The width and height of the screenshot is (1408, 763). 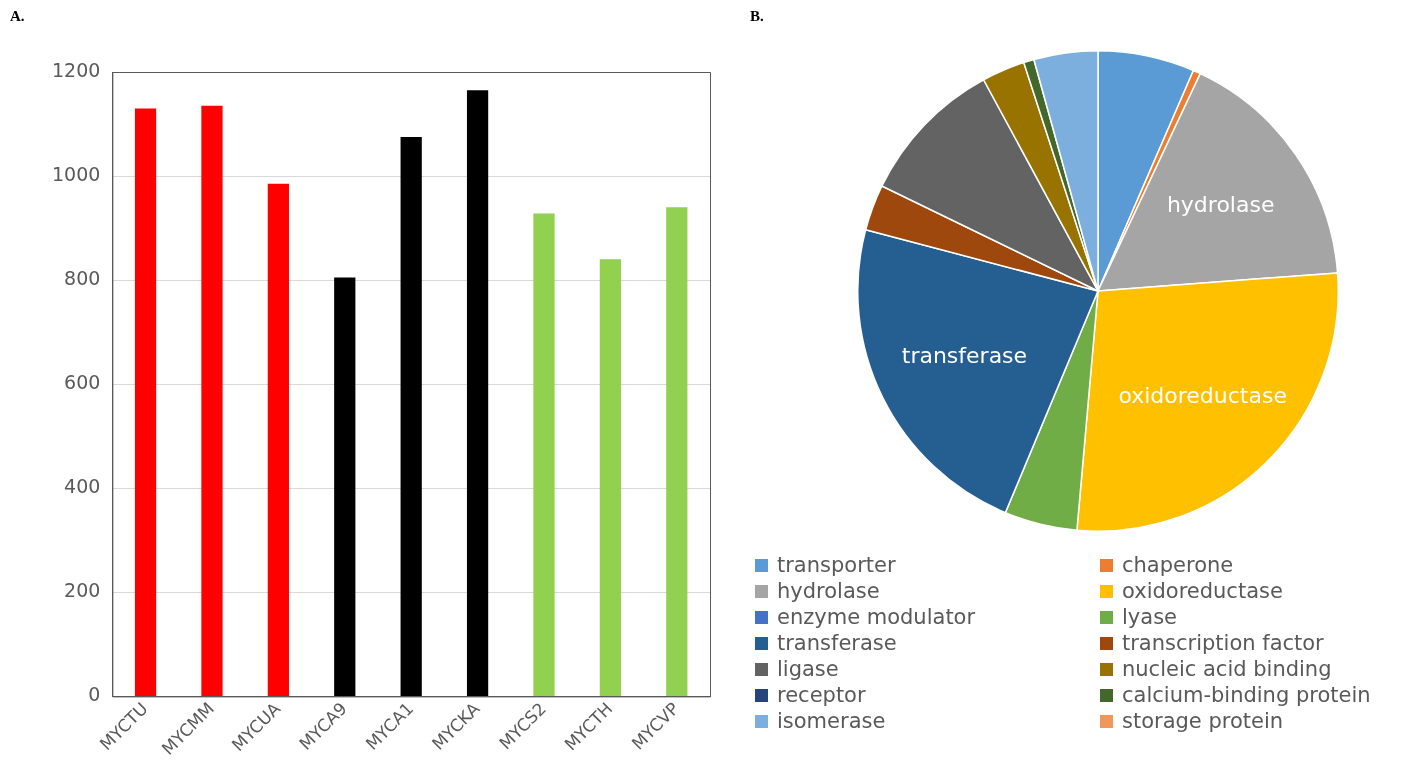 I want to click on data-label: oxidoreductase, so click(x=1202, y=395).